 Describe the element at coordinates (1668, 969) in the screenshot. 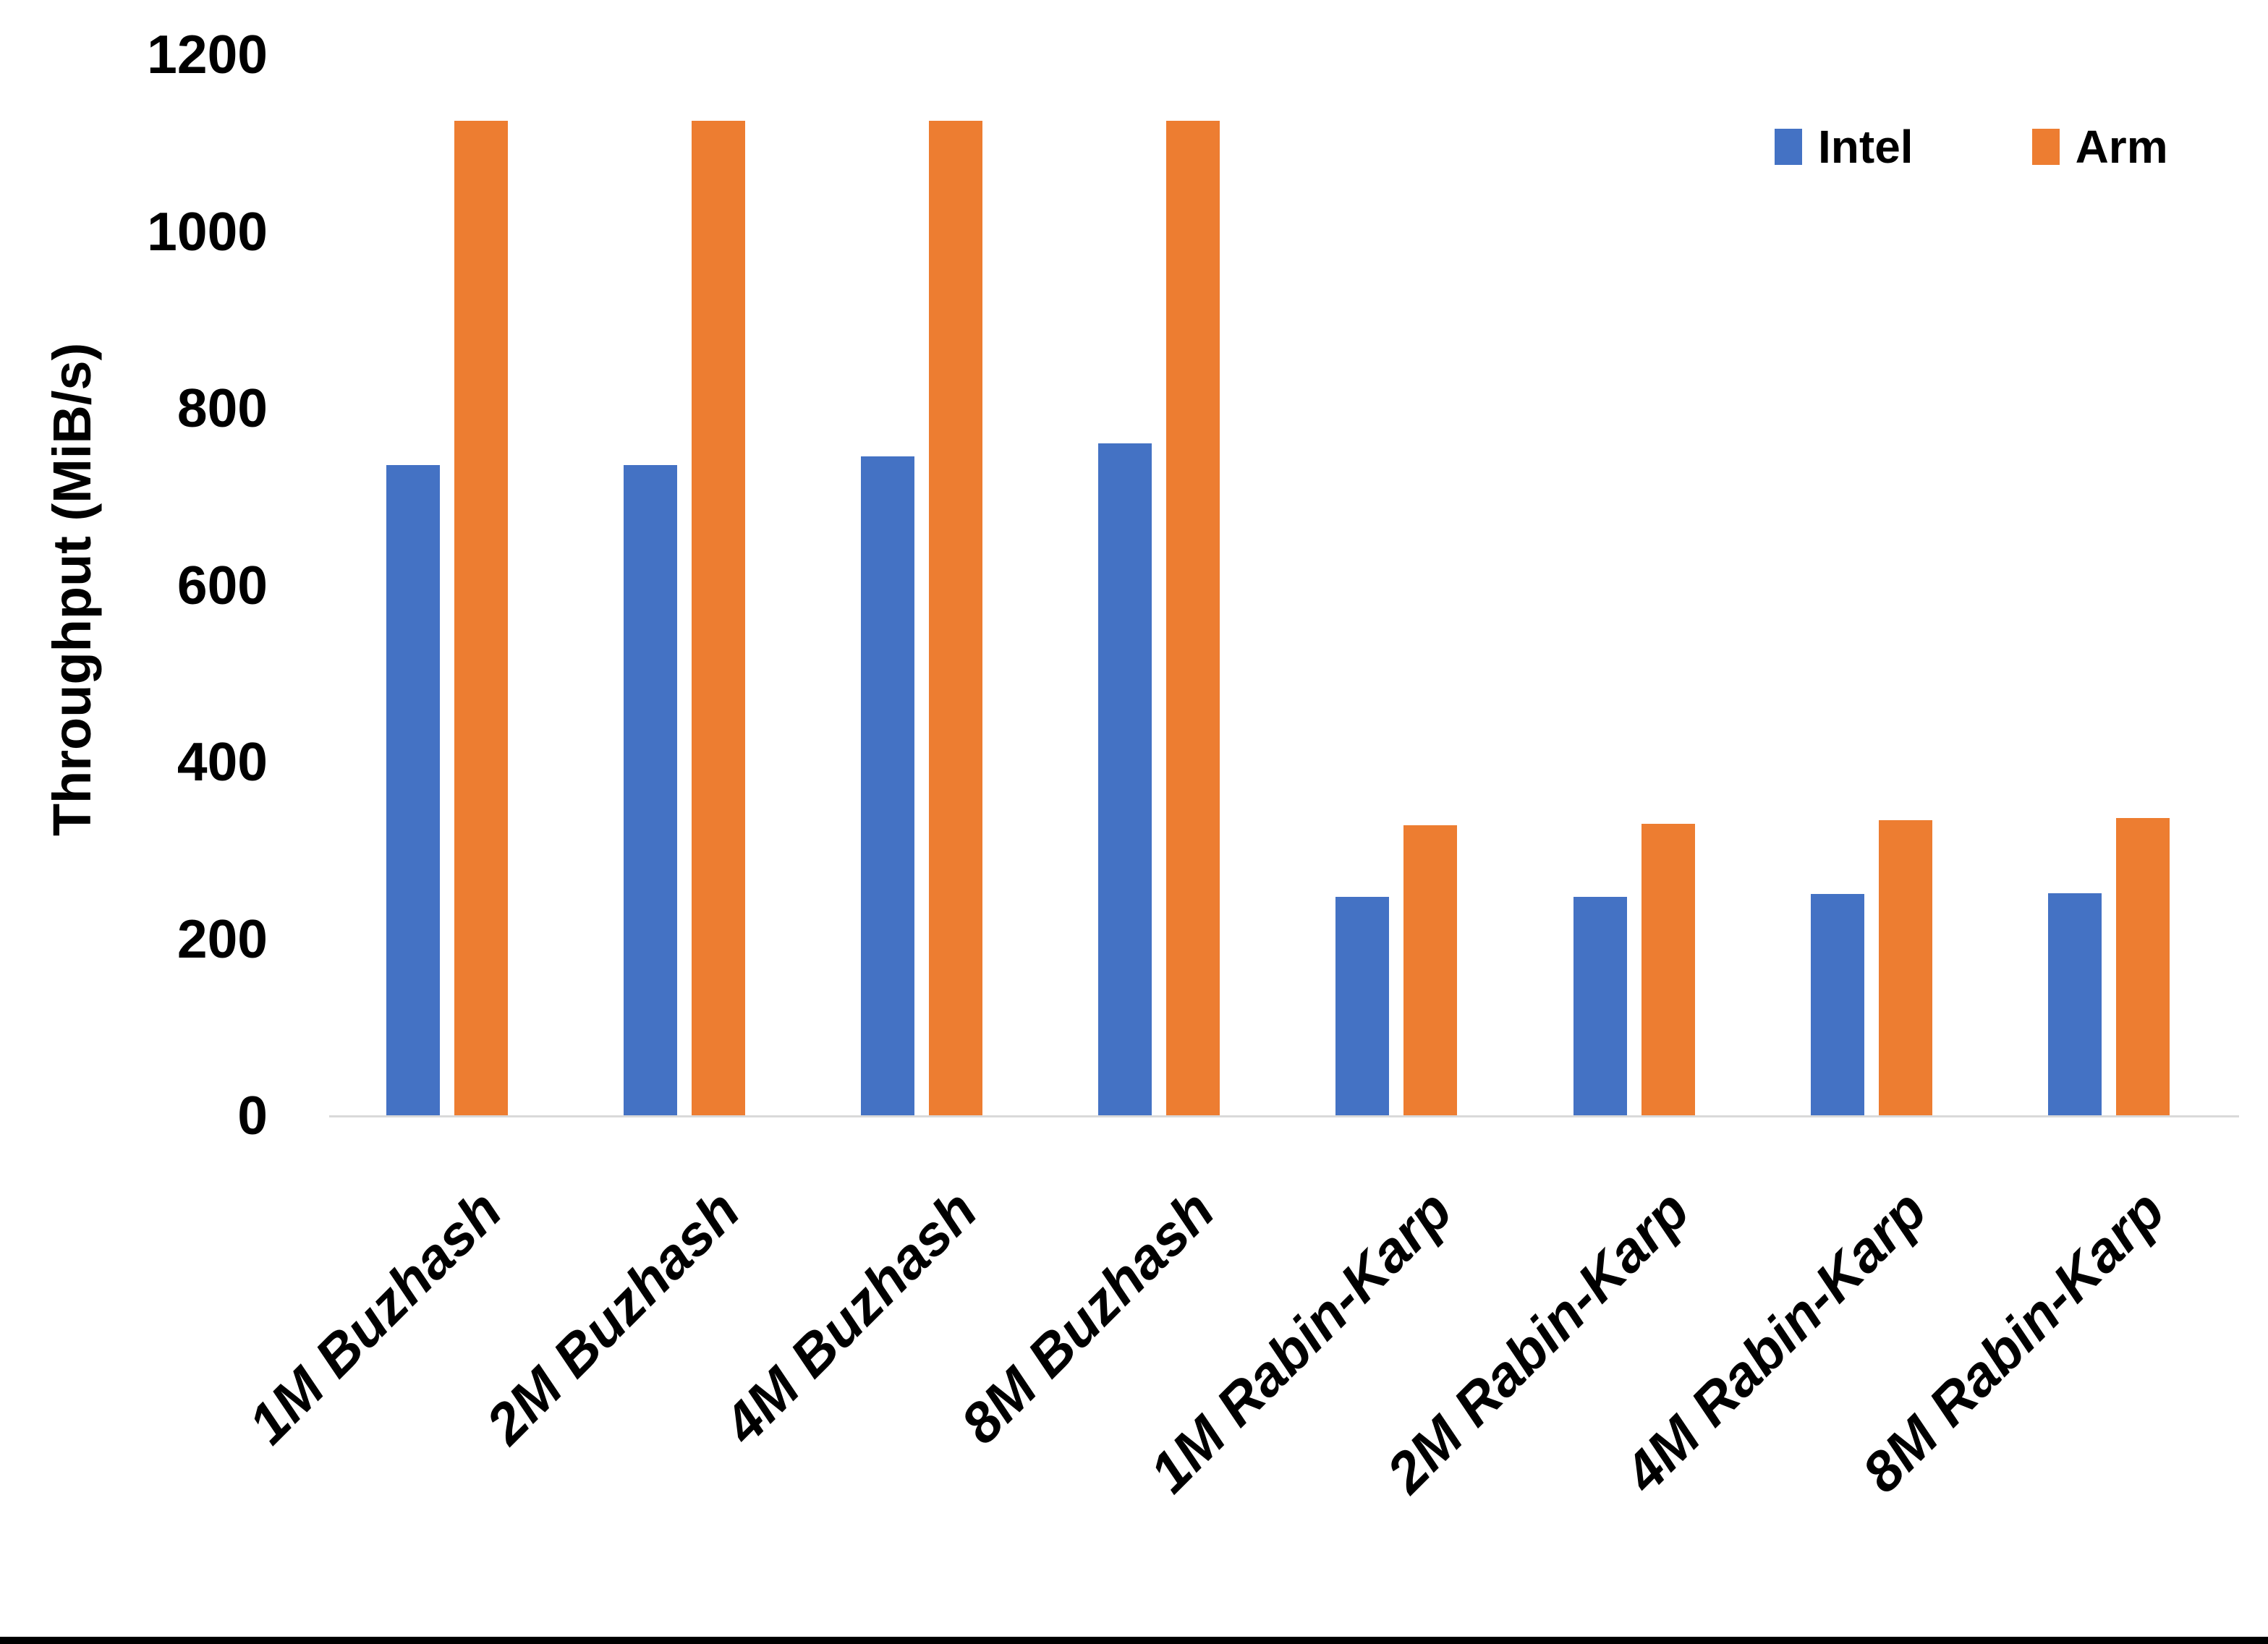

I see `bar-arm-2m-rabin-karp` at that location.